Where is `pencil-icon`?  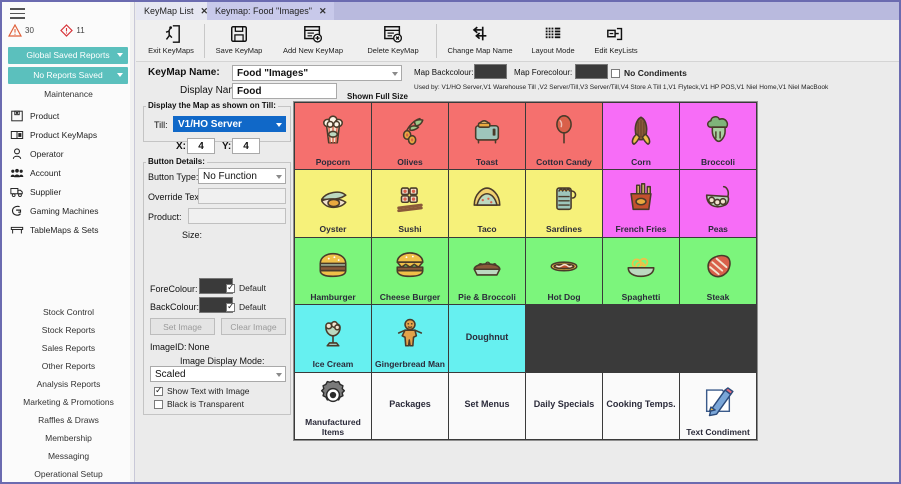 pencil-icon is located at coordinates (718, 400).